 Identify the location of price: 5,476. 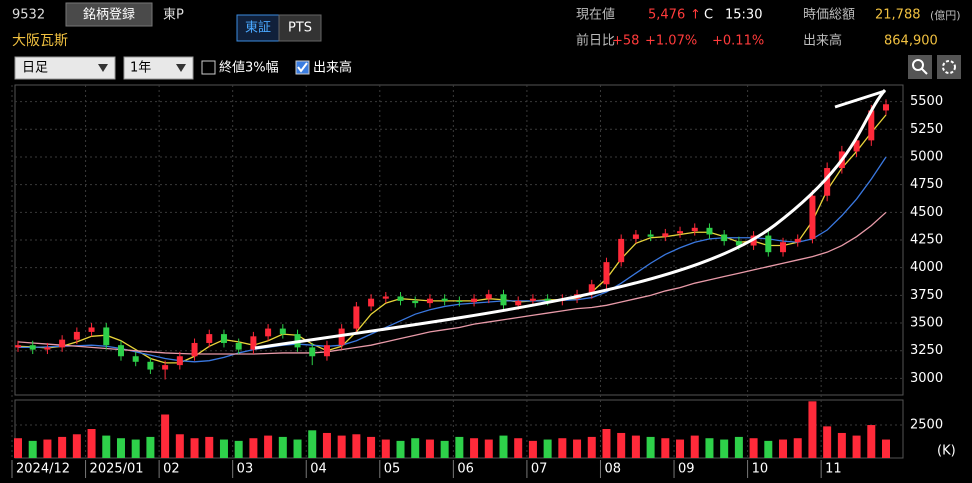
(666, 15).